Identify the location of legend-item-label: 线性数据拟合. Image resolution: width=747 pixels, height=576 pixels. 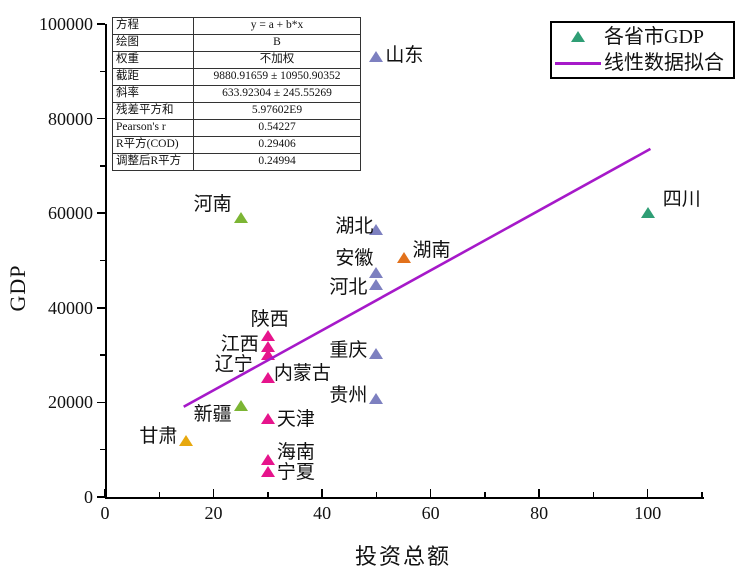
(664, 63).